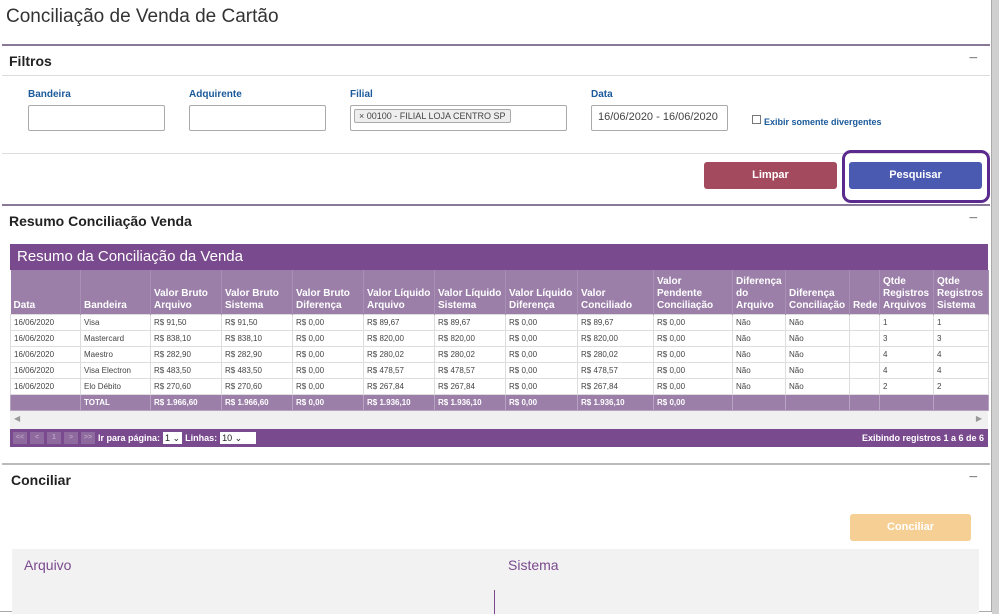 This screenshot has width=999, height=614. I want to click on prev-page-button: <, so click(37, 437).